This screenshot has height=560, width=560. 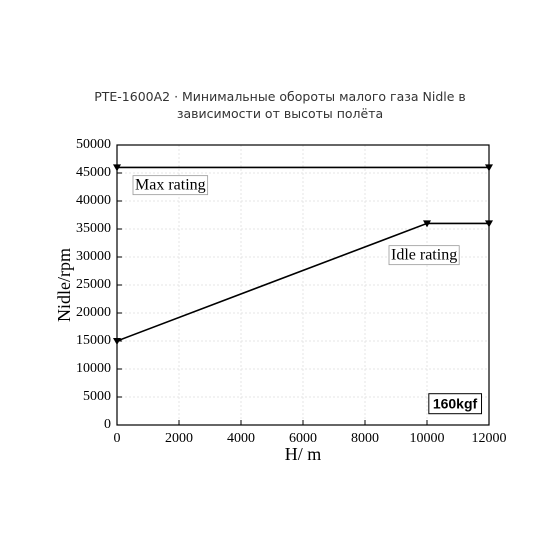 I want to click on y-tick-label: 25000, so click(x=93, y=284).